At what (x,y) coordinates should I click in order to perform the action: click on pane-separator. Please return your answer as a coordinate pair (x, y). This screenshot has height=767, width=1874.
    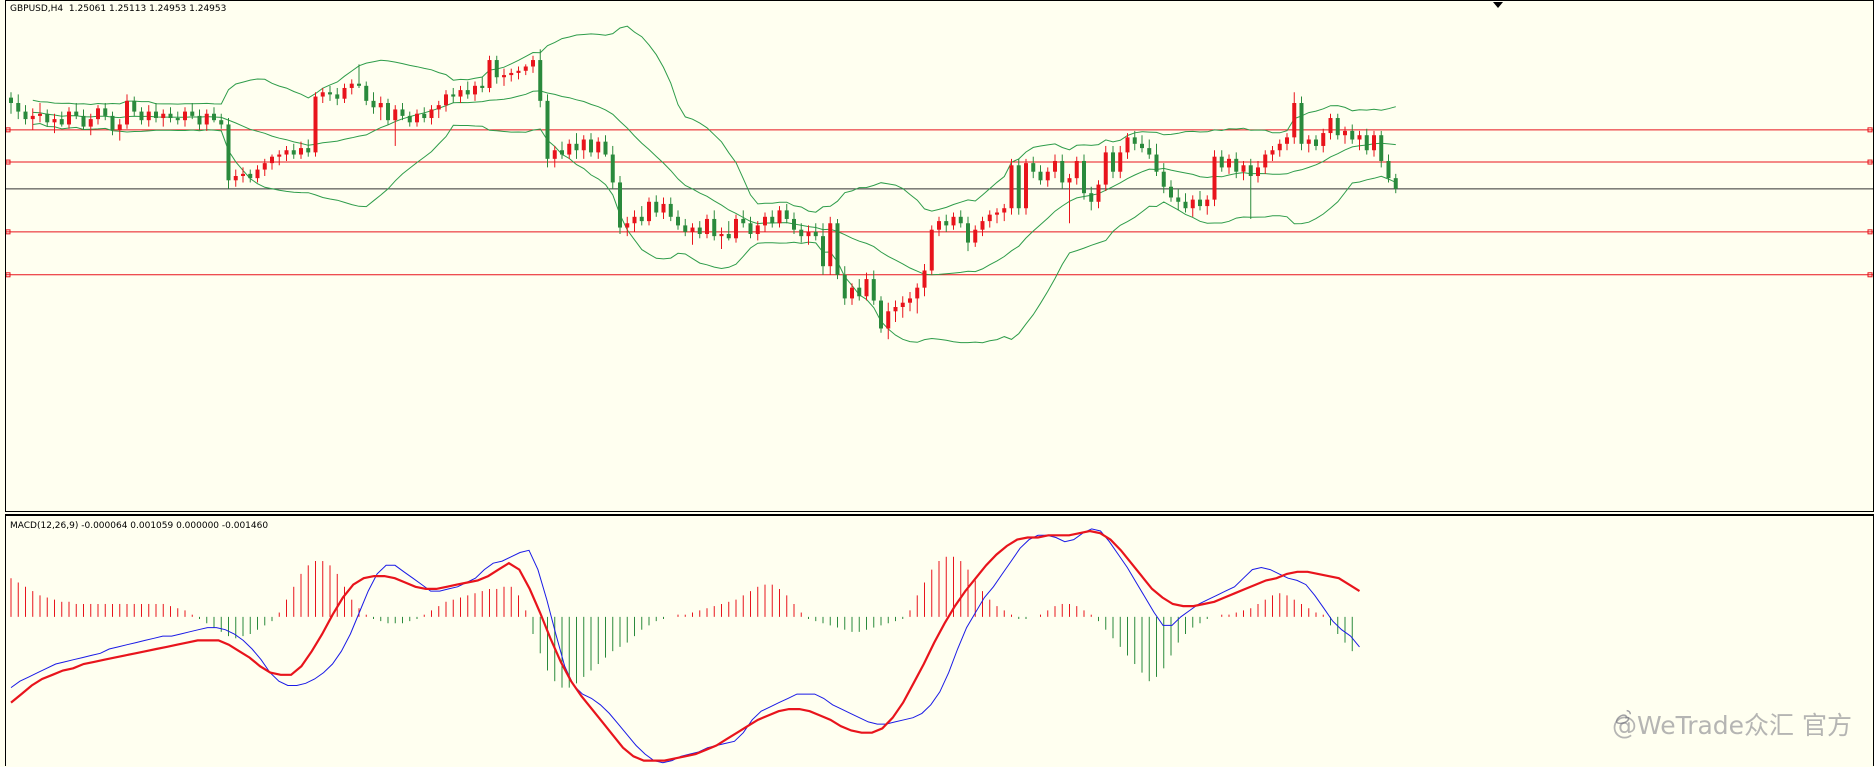
    Looking at the image, I should click on (939, 513).